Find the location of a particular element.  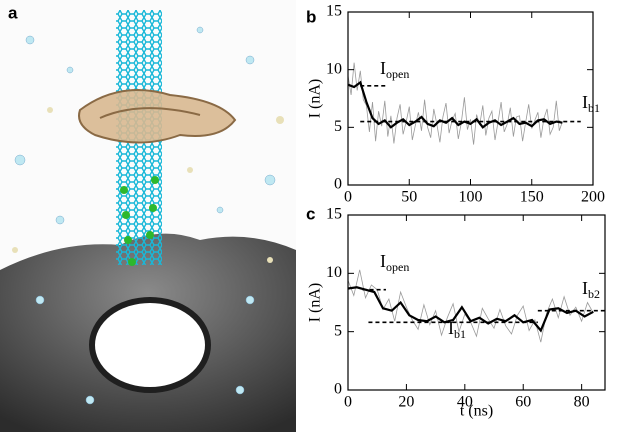

x-tick-label: 150 is located at coordinates (532, 197).